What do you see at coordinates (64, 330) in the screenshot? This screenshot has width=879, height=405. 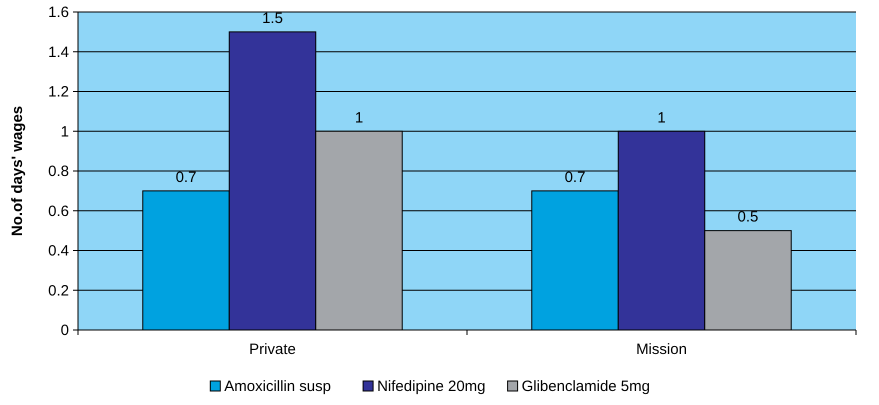 I see `y-tick-label: 0` at bounding box center [64, 330].